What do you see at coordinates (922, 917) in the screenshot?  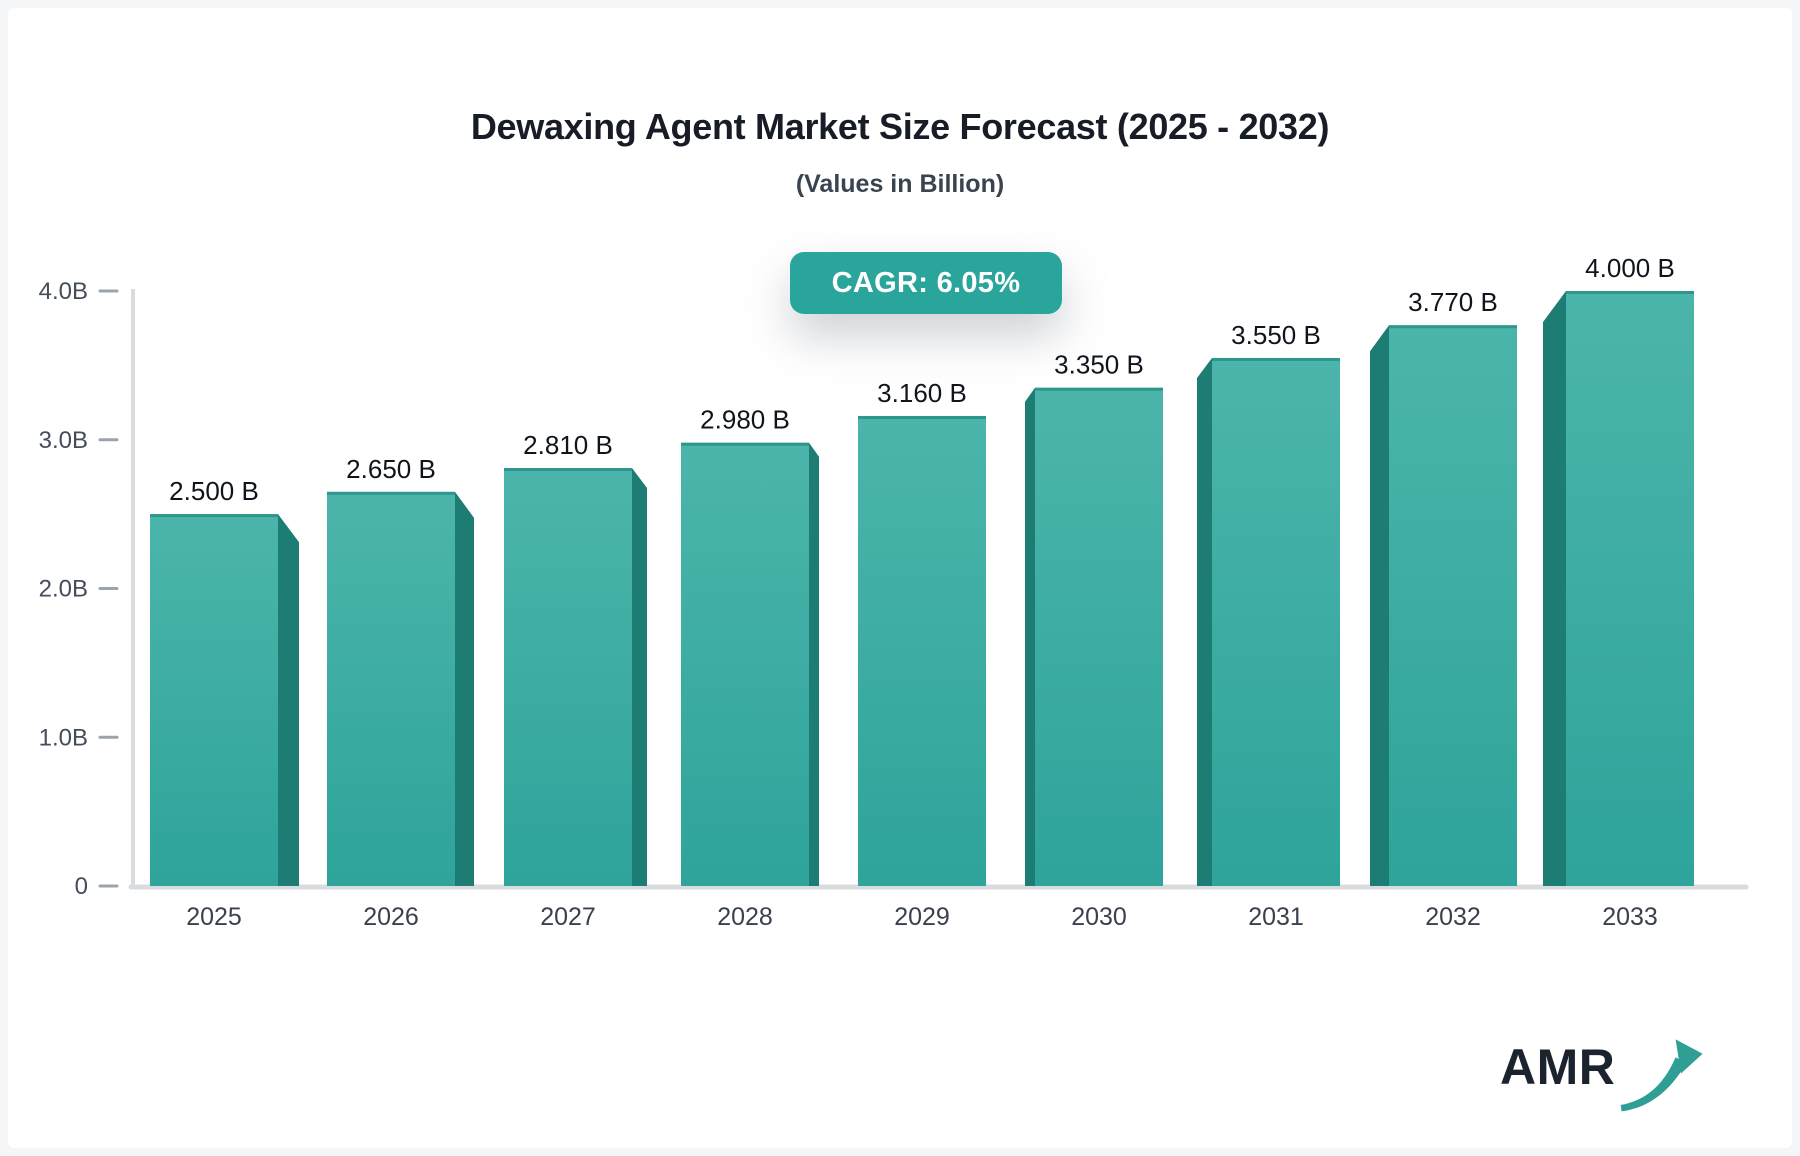 I see `x-tick-label: 2029` at bounding box center [922, 917].